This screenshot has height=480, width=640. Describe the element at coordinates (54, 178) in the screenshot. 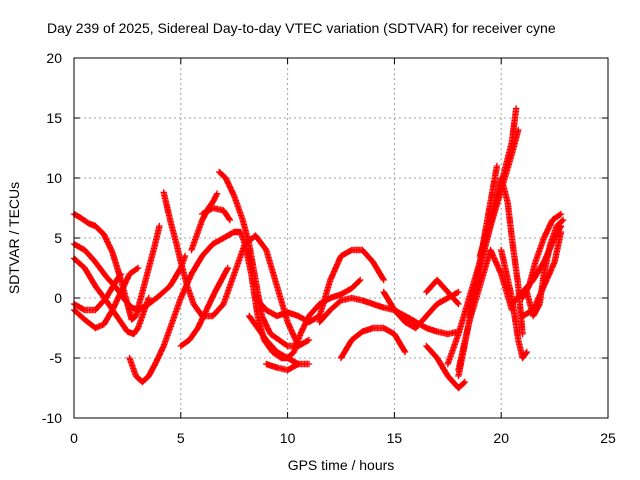

I see `y-tick-label: 10` at that location.